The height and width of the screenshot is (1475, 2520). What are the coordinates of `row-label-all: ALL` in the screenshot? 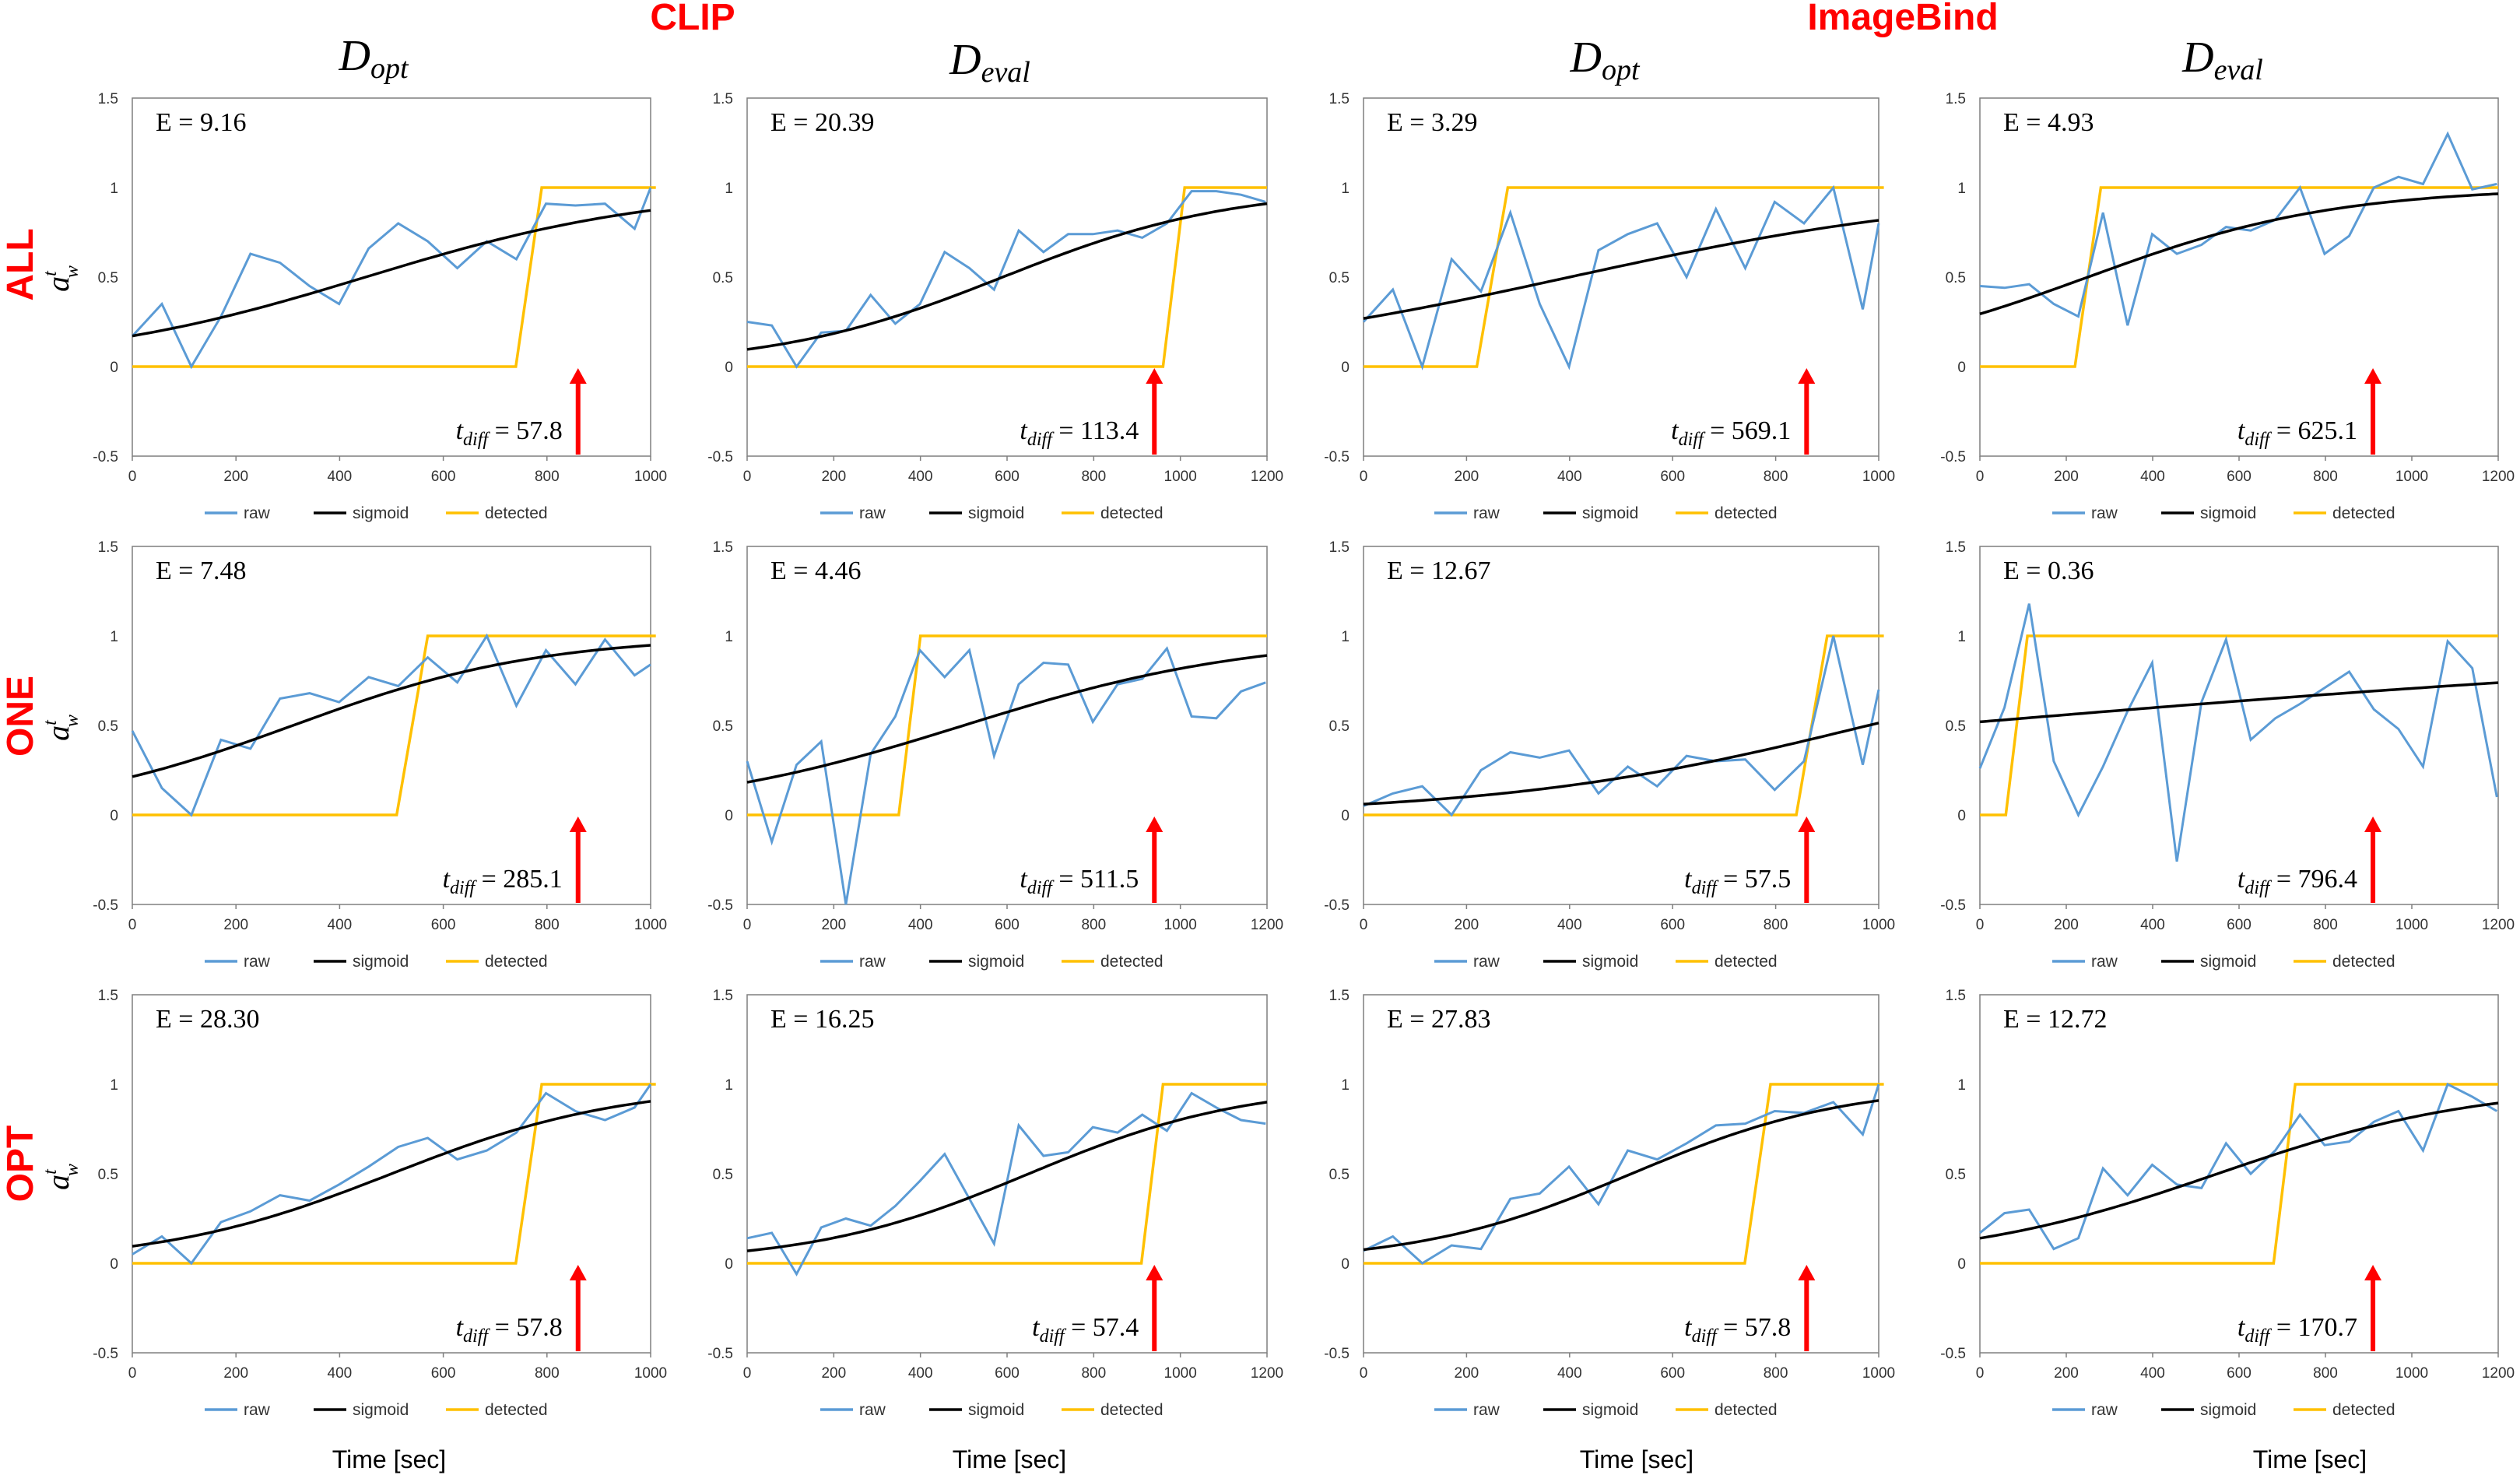 It's located at (21, 264).